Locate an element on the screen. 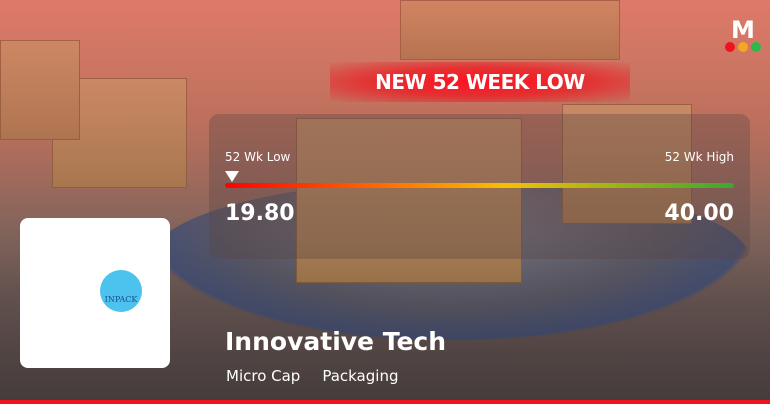  red-dot-icon is located at coordinates (730, 47).